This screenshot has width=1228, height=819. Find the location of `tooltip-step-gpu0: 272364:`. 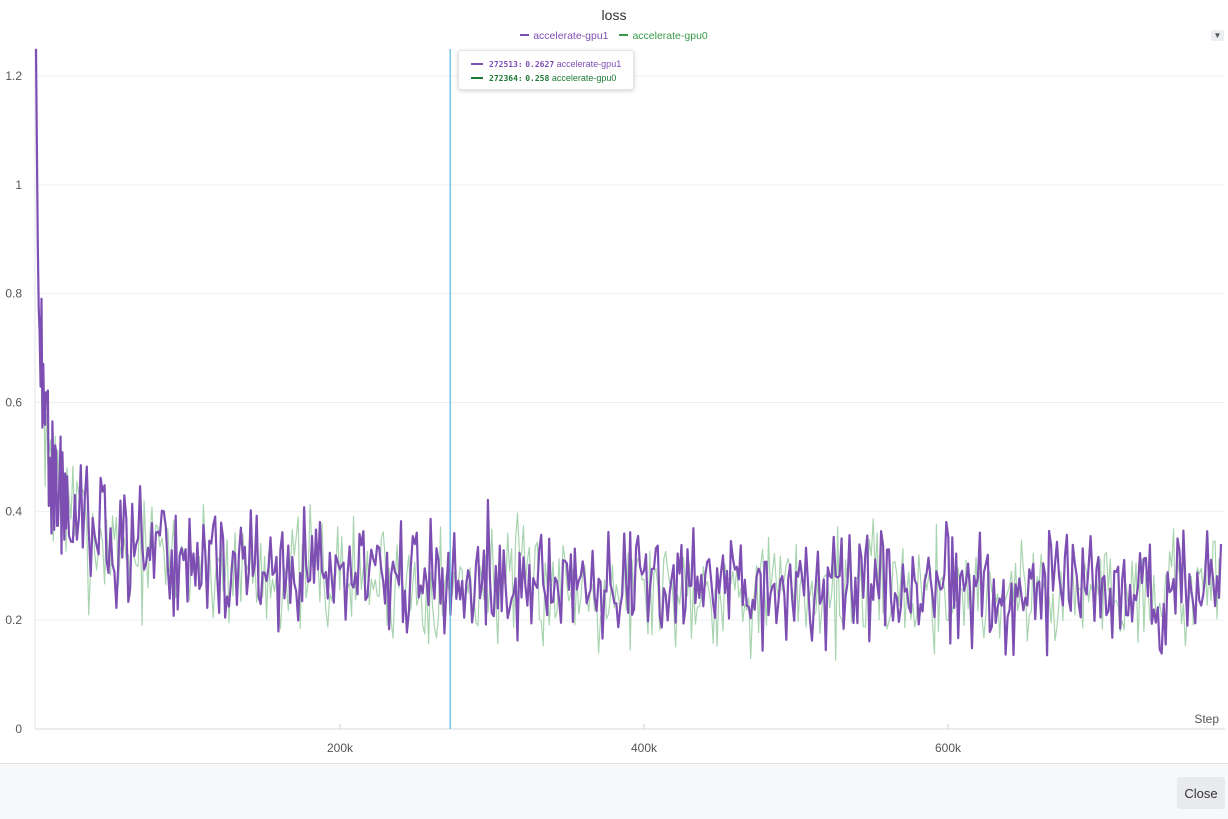

tooltip-step-gpu0: 272364: is located at coordinates (506, 78).